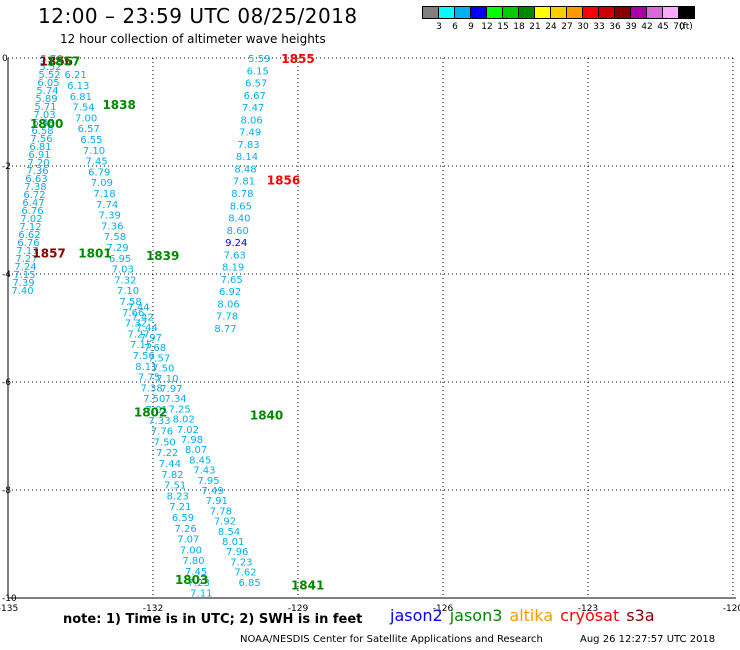 The height and width of the screenshot is (650, 740). What do you see at coordinates (162, 256) in the screenshot?
I see `pass-time-label: 1839` at bounding box center [162, 256].